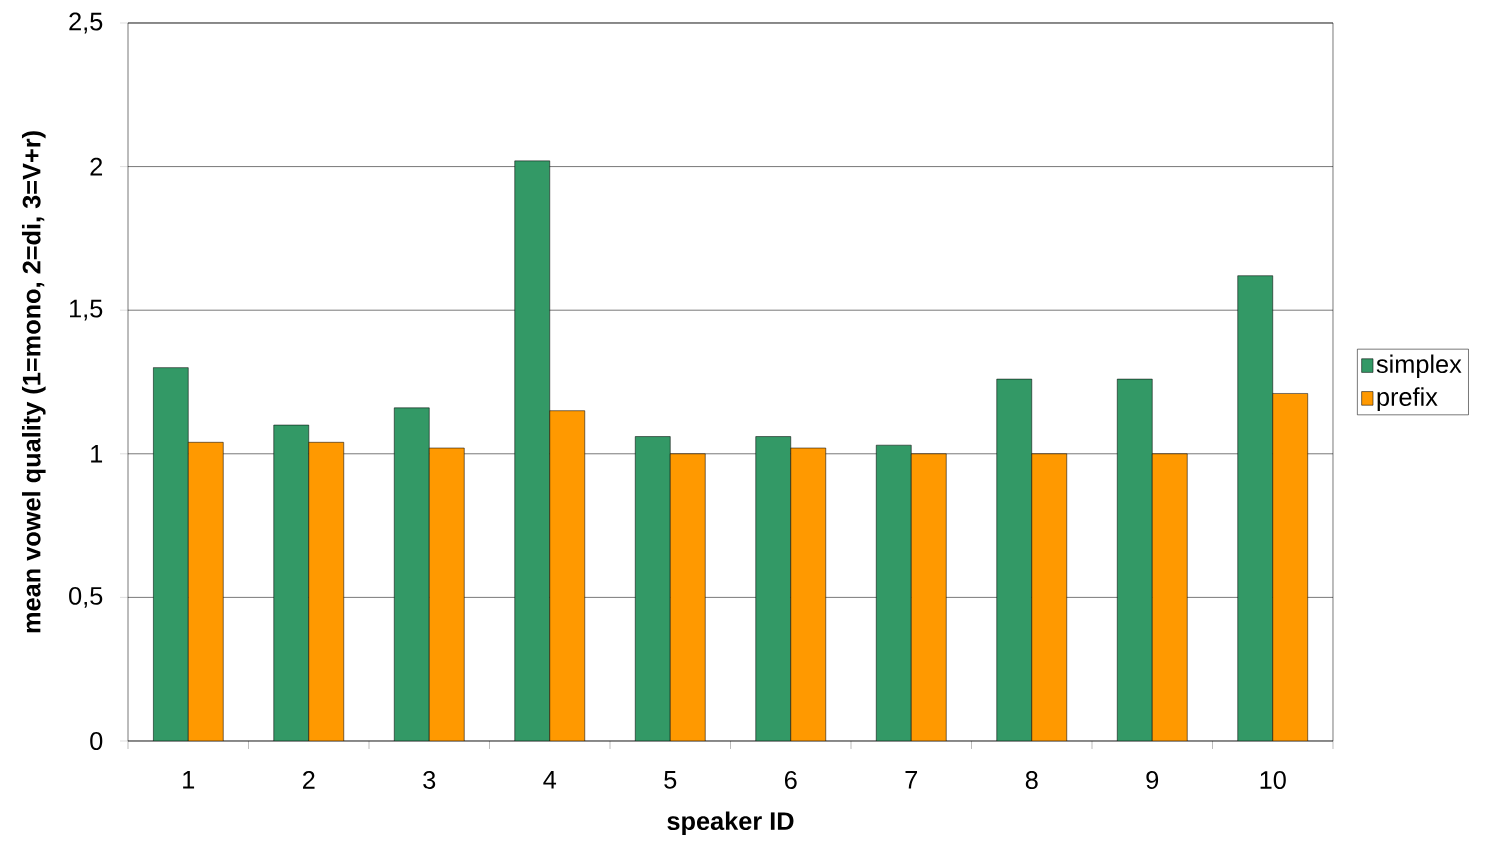 This screenshot has height=853, width=1497. I want to click on x-tick-label: 2, so click(308, 780).